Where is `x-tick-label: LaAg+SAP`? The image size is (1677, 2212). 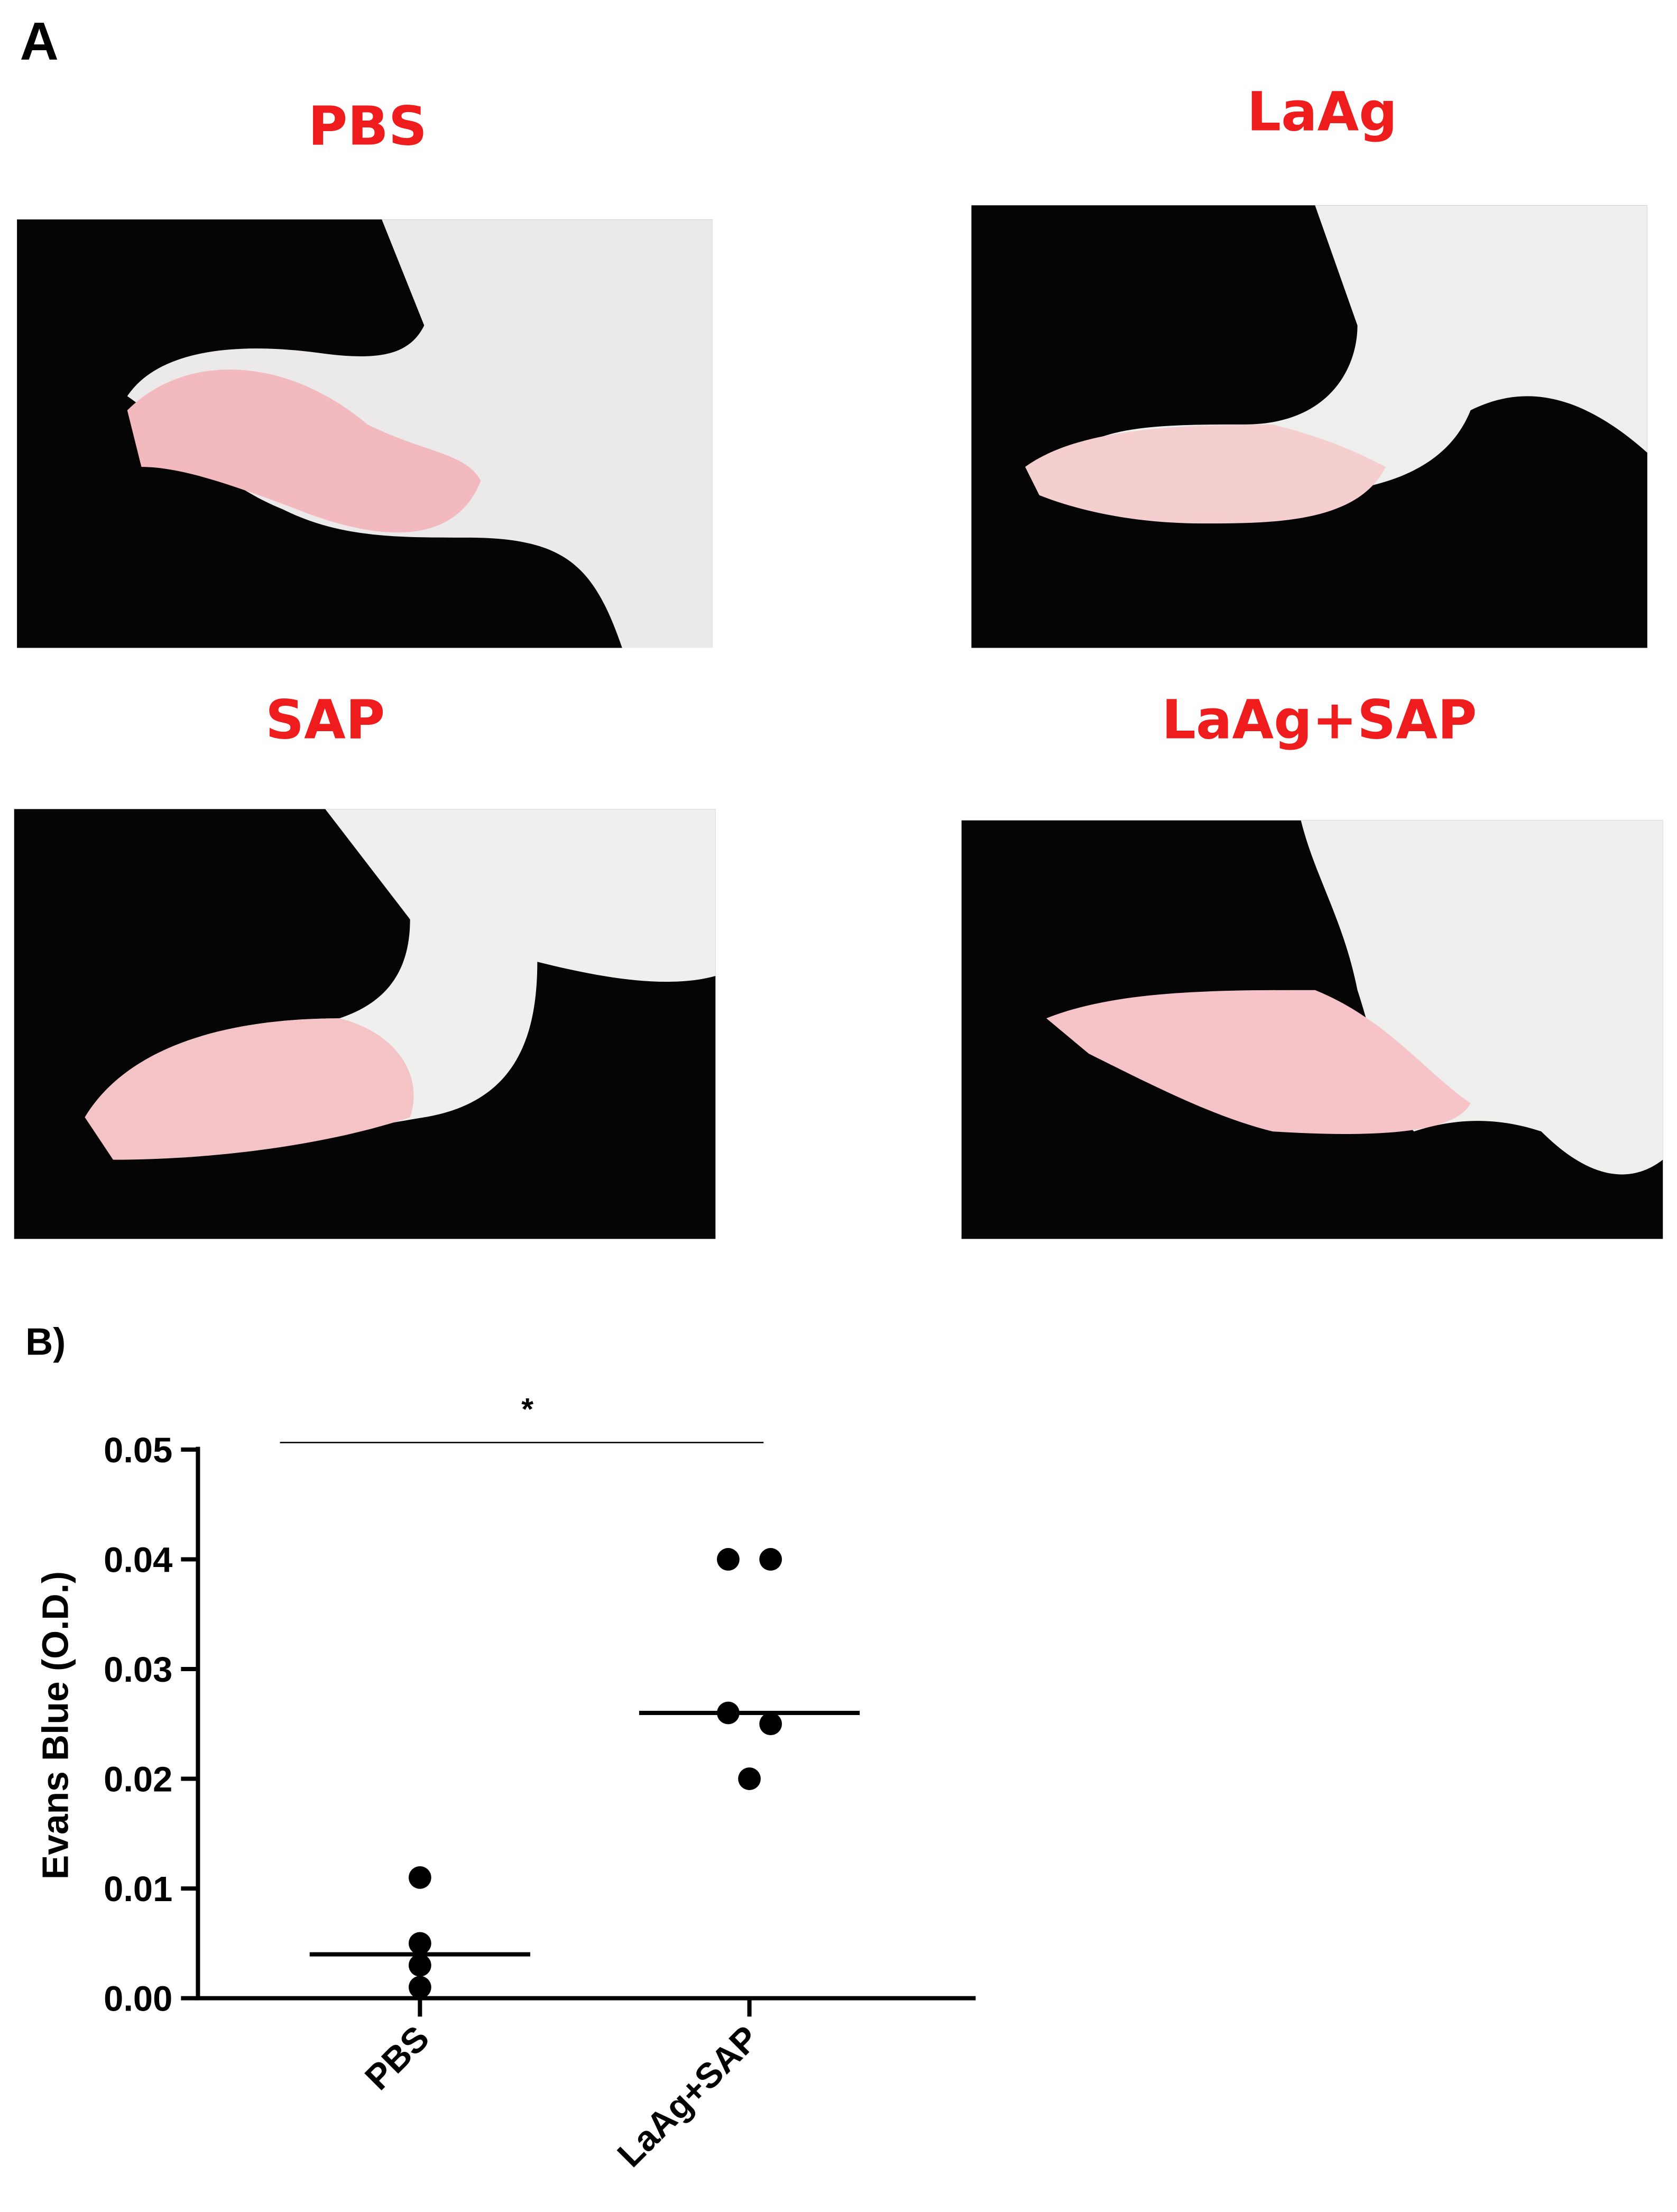
x-tick-label: LaAg+SAP is located at coordinates (688, 2096).